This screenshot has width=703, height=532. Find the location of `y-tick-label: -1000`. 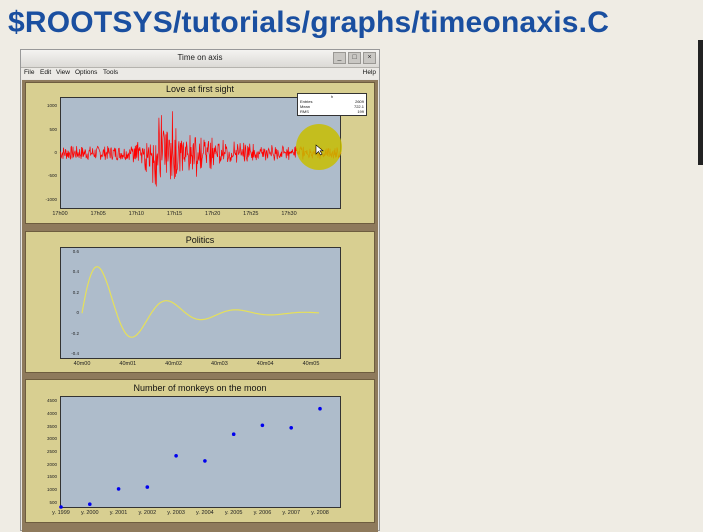

y-tick-label: -1000 is located at coordinates (51, 199).